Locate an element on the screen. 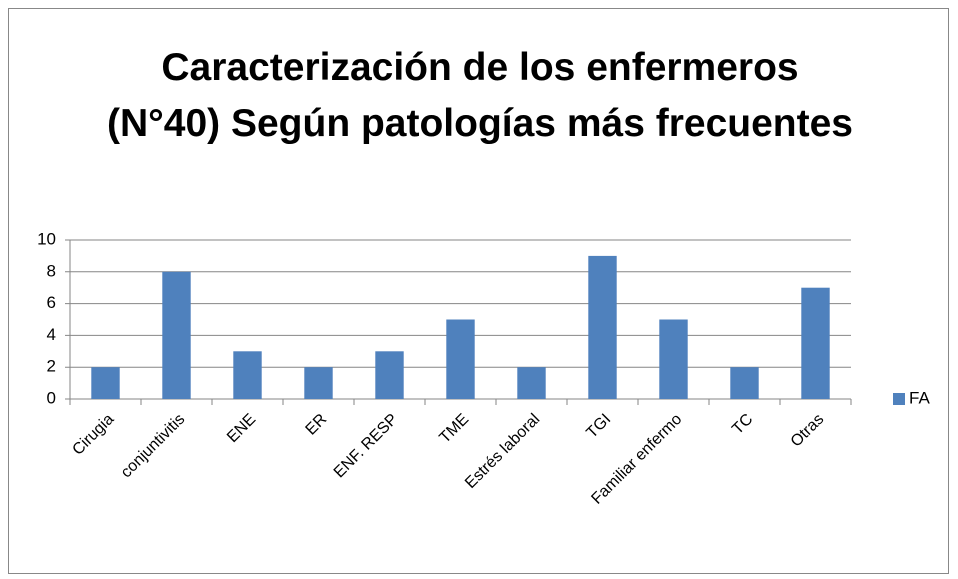  x-tick-label: ENF. RESP is located at coordinates (366, 446).